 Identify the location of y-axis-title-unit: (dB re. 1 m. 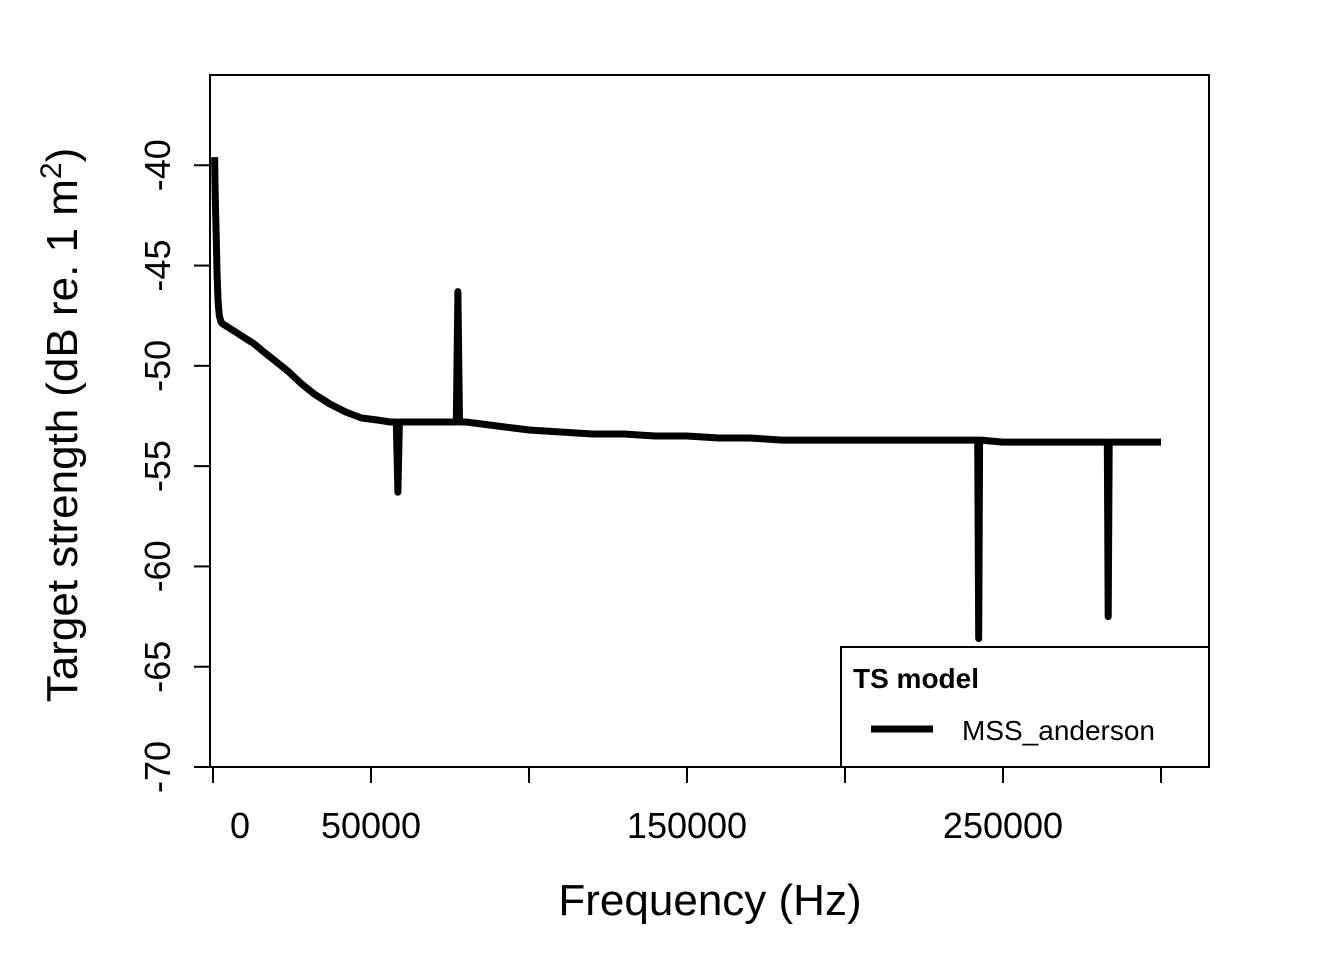
(62, 288).